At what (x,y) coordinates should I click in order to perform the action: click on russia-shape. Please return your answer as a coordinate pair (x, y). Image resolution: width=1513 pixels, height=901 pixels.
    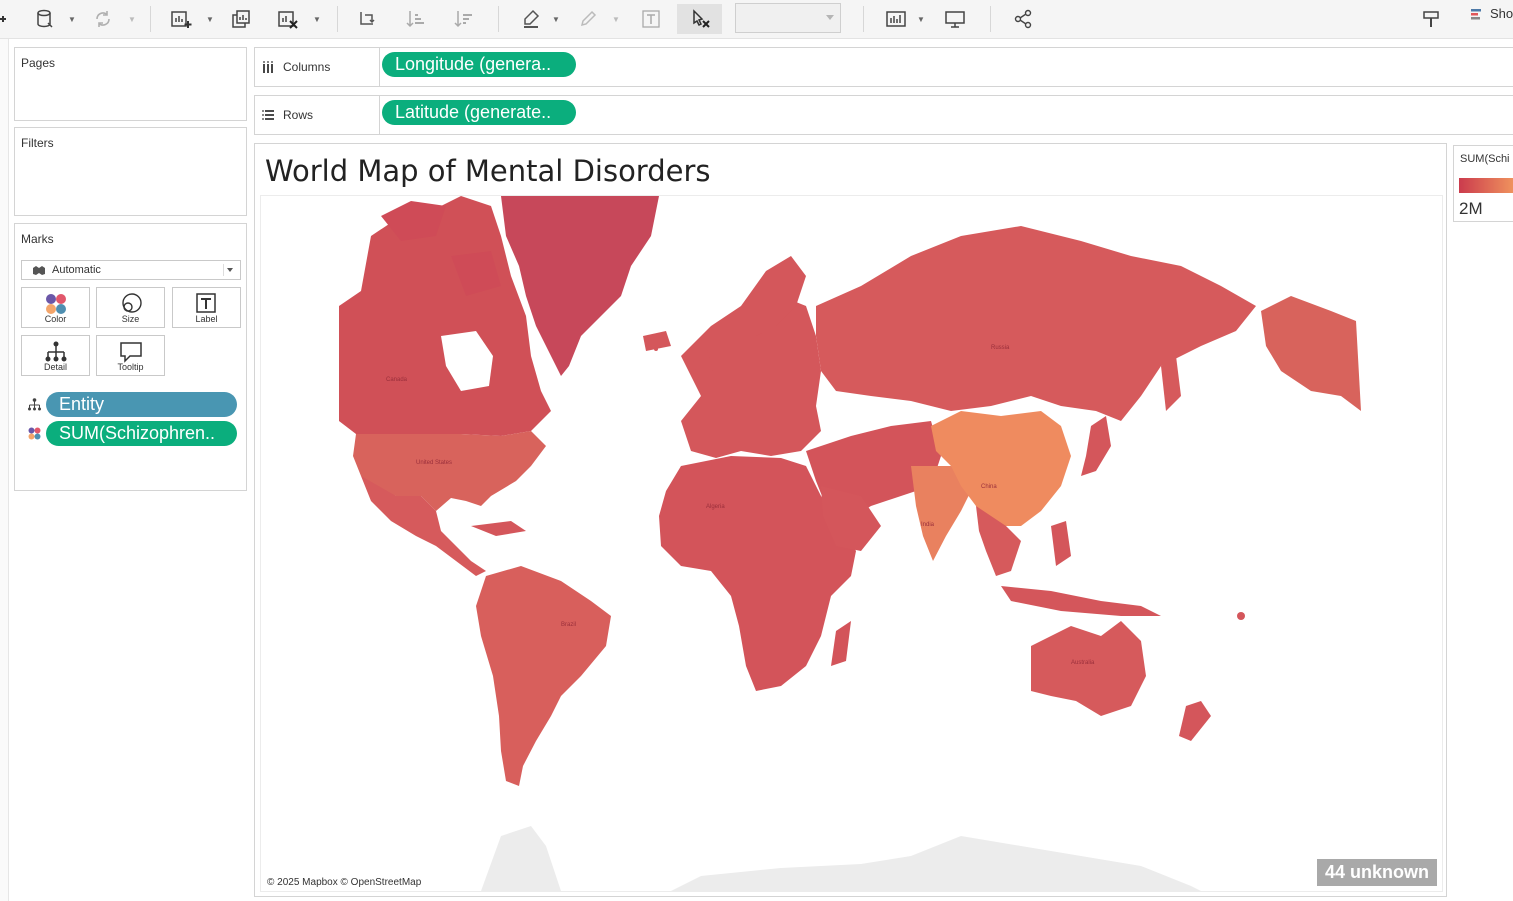
    Looking at the image, I should click on (1036, 323).